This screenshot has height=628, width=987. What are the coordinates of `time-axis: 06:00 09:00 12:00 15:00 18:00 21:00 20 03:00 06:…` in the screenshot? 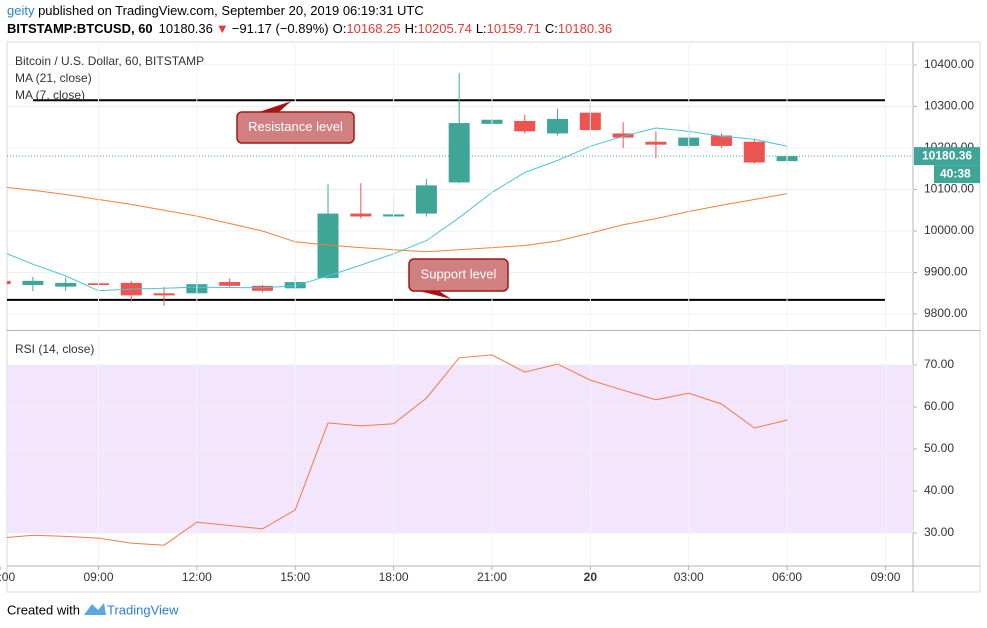 It's located at (450, 575).